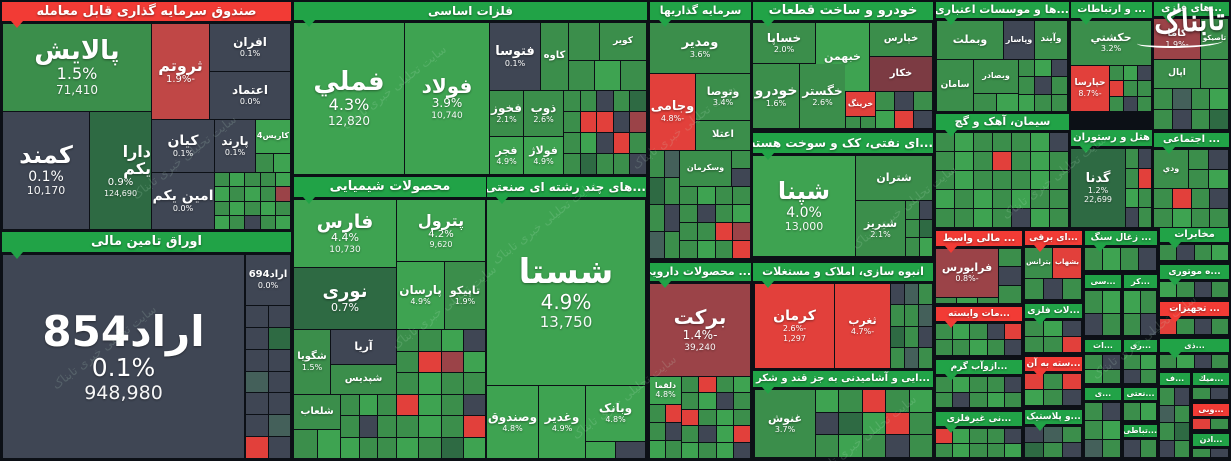  What do you see at coordinates (880, 228) in the screenshot?
I see `tile-شبریز: شبریز 2.1%` at bounding box center [880, 228].